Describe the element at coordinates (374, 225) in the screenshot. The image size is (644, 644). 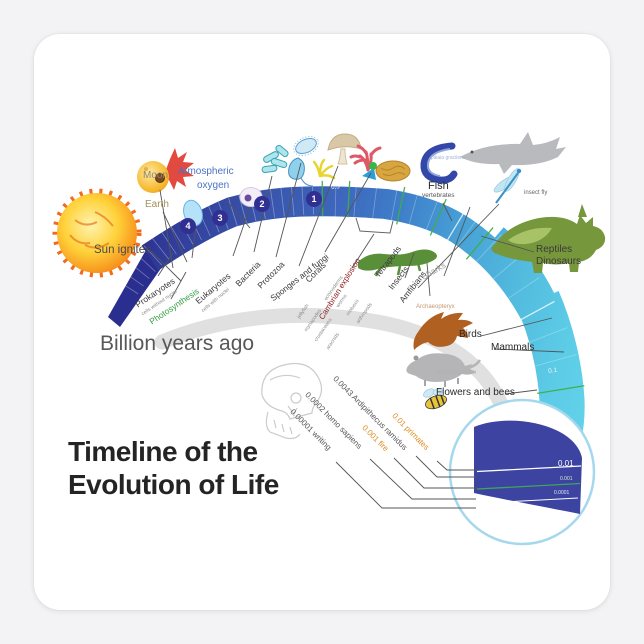
I see `cambrian-bracket` at that location.